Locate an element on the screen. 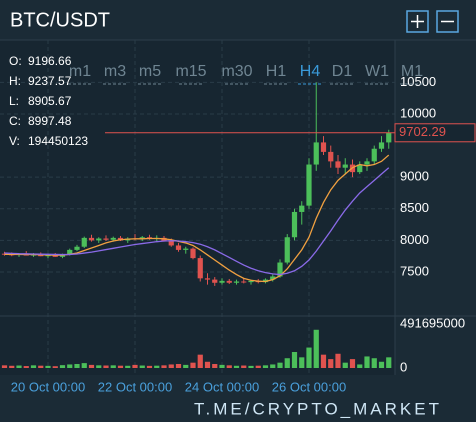  timeframe-button: M1 is located at coordinates (412, 71).